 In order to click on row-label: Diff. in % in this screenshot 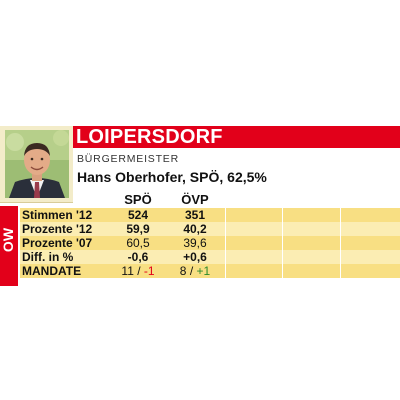, I will do `click(48, 257)`.